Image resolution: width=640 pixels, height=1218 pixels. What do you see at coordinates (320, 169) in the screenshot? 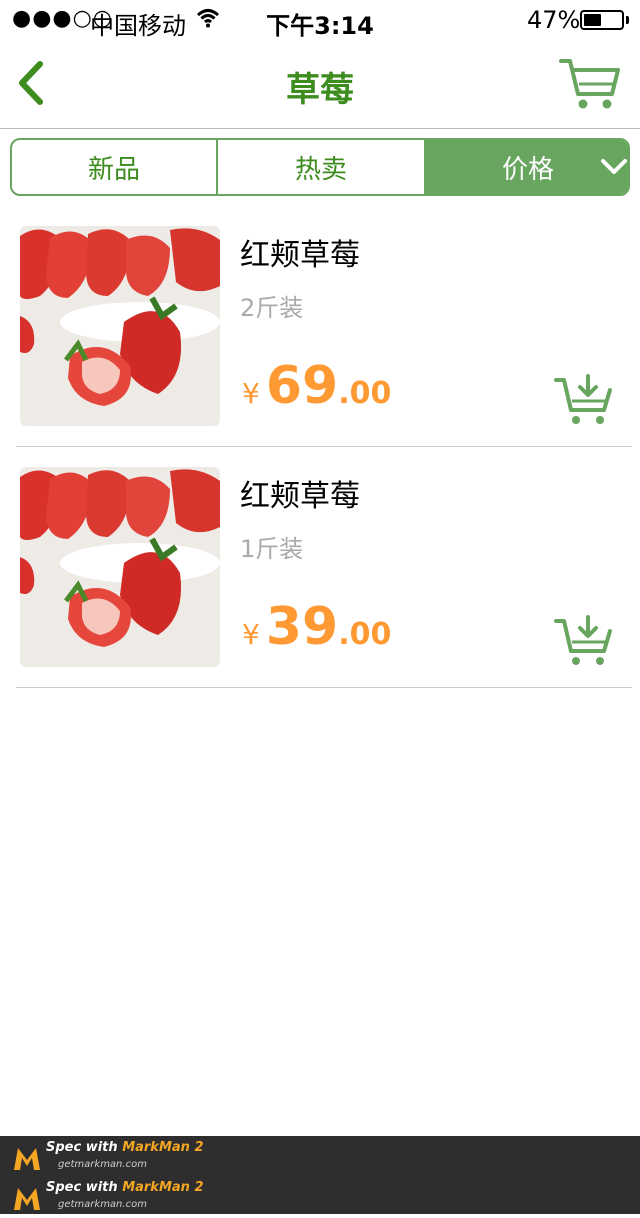
I see `tab-hot-label: 热卖` at bounding box center [320, 169].